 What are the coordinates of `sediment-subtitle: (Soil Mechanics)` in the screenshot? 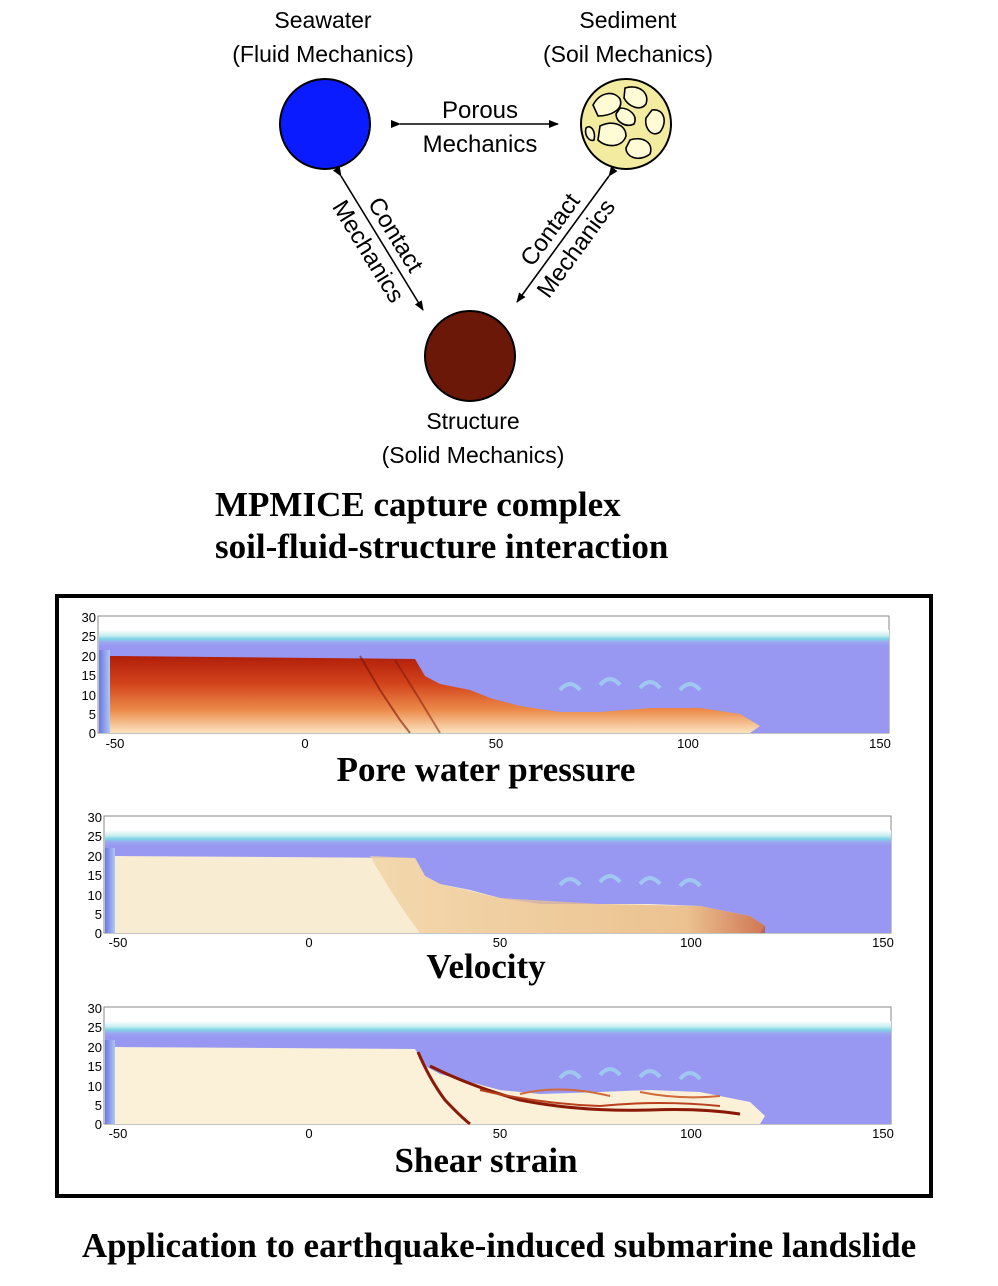 It's located at (628, 54).